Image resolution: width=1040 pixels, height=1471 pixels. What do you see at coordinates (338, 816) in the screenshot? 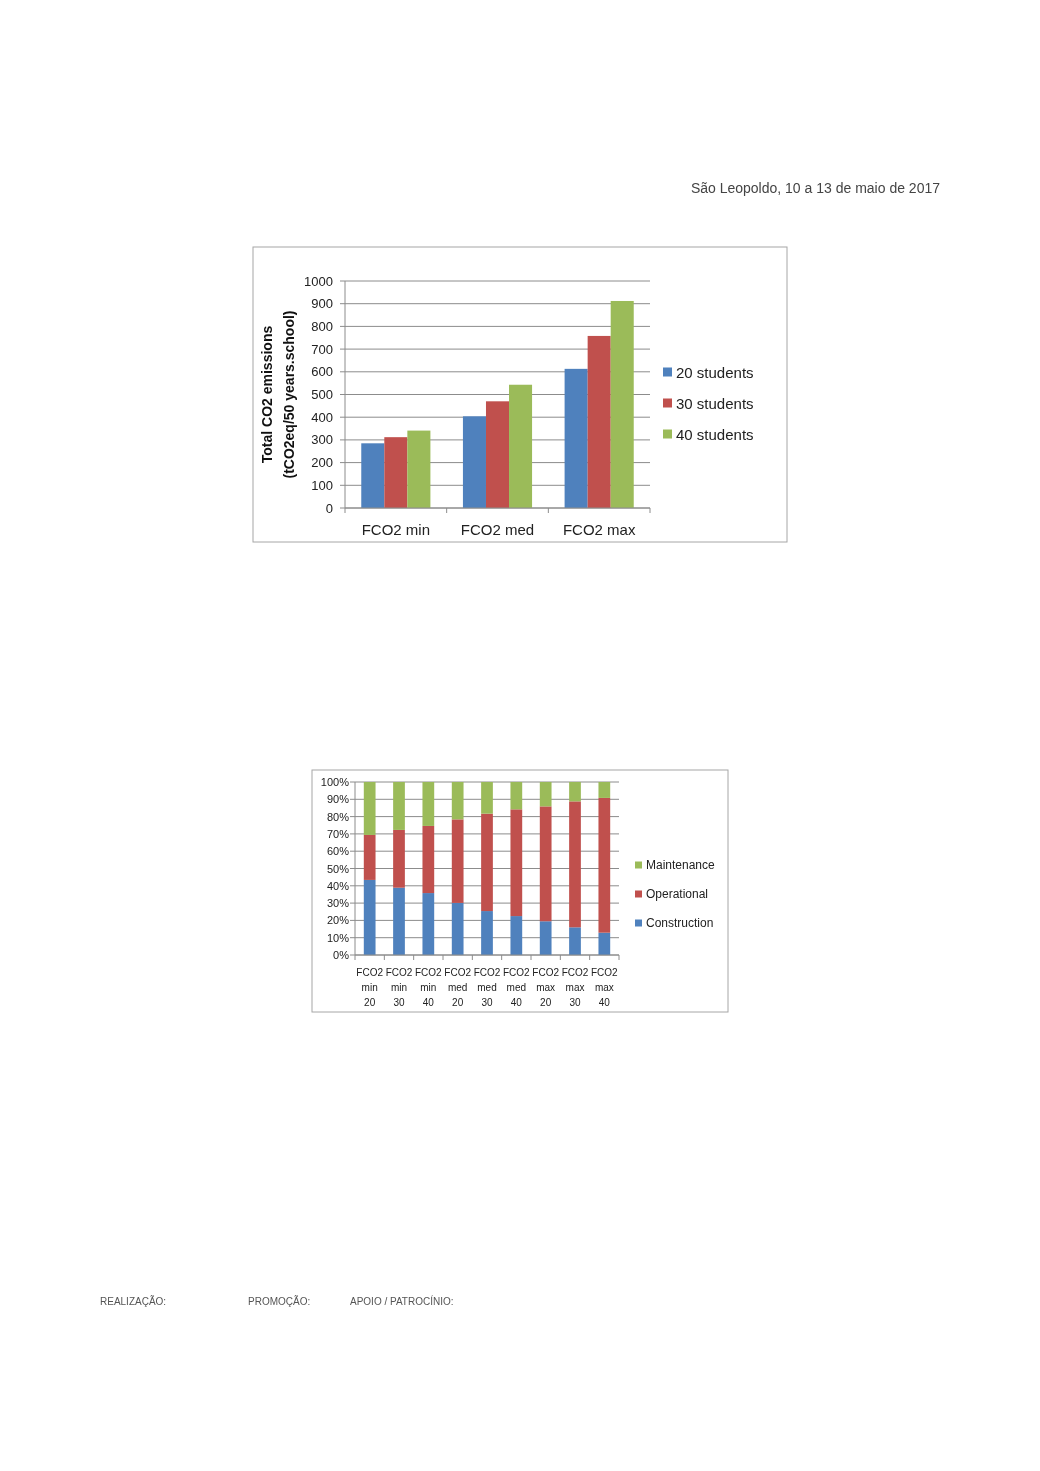
I see `y-tick-label: 80%` at bounding box center [338, 816].